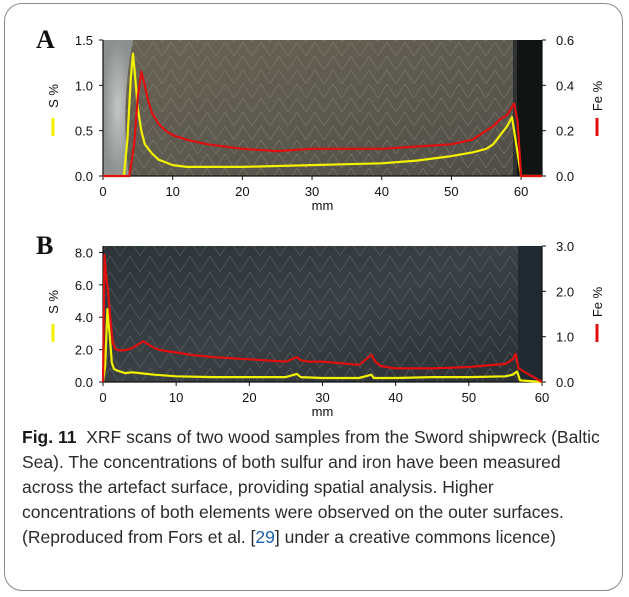  I want to click on panel-label: B, so click(44, 245).